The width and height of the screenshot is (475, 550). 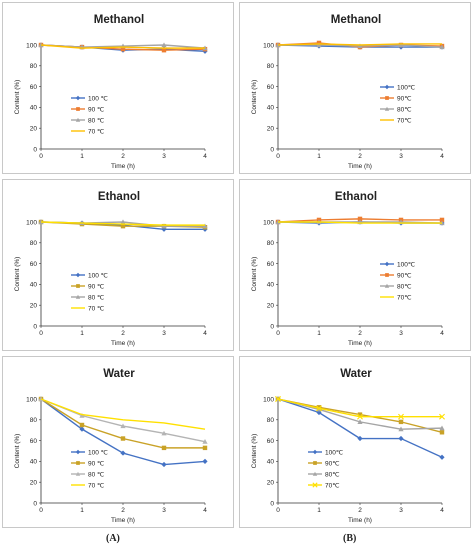 What do you see at coordinates (356, 20) in the screenshot?
I see `chart-title: Methanol` at bounding box center [356, 20].